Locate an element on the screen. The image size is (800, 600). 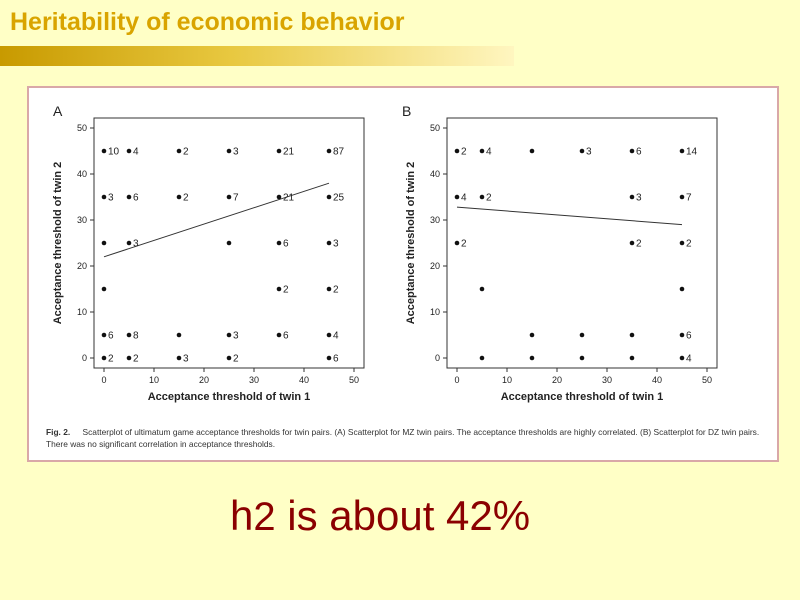
heritability-statement: h2 is about 42% is located at coordinates (380, 516).